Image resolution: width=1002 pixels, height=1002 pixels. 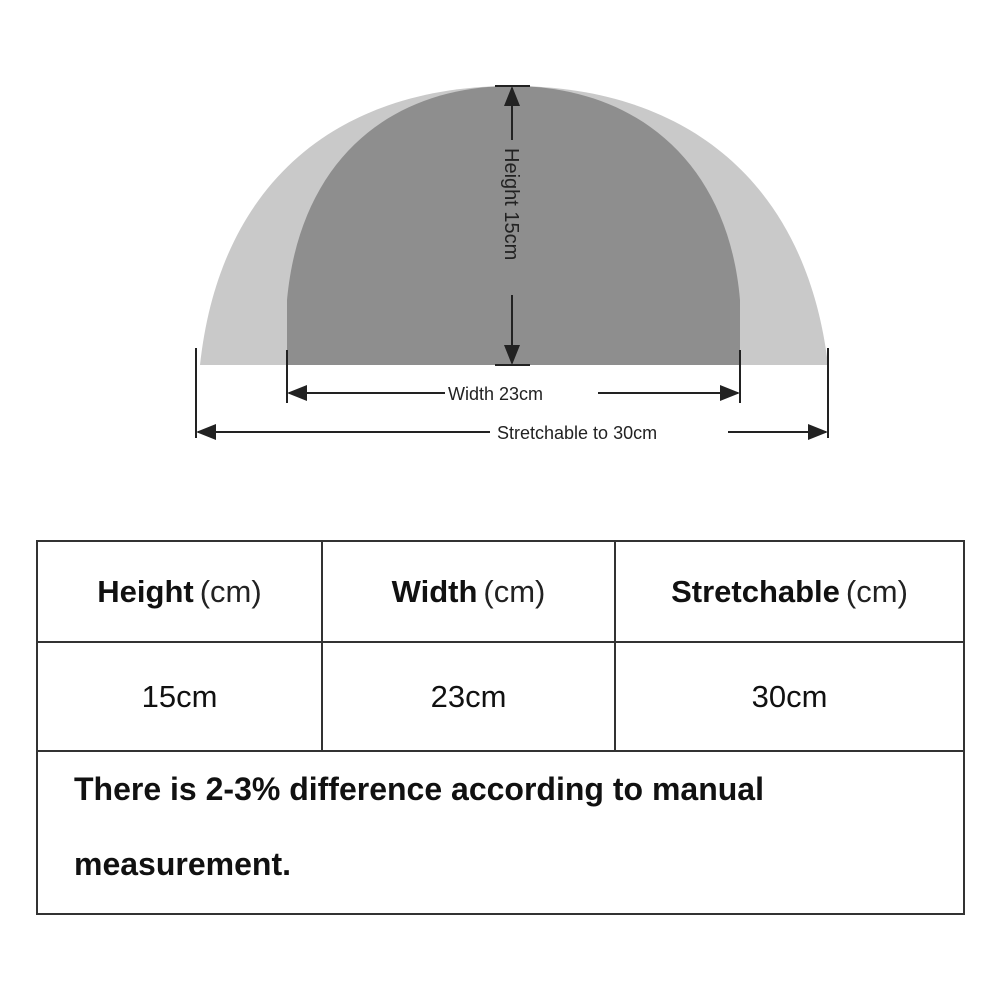 I want to click on height-label: Height 15cm, so click(x=511, y=204).